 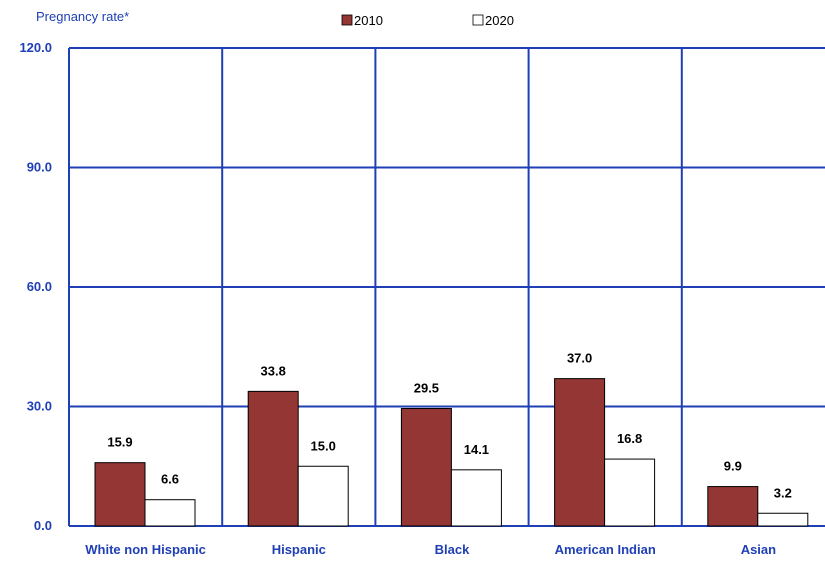 I want to click on y-tick-label: 30.0, so click(x=39, y=406).